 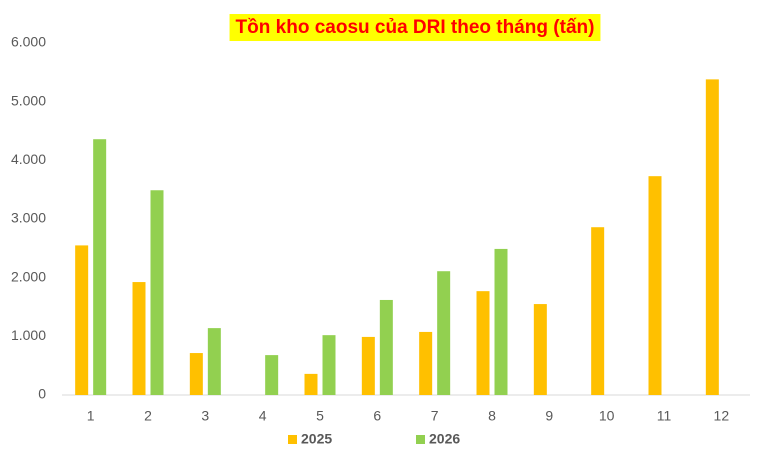 I want to click on x-tick-label: 4, so click(x=263, y=416).